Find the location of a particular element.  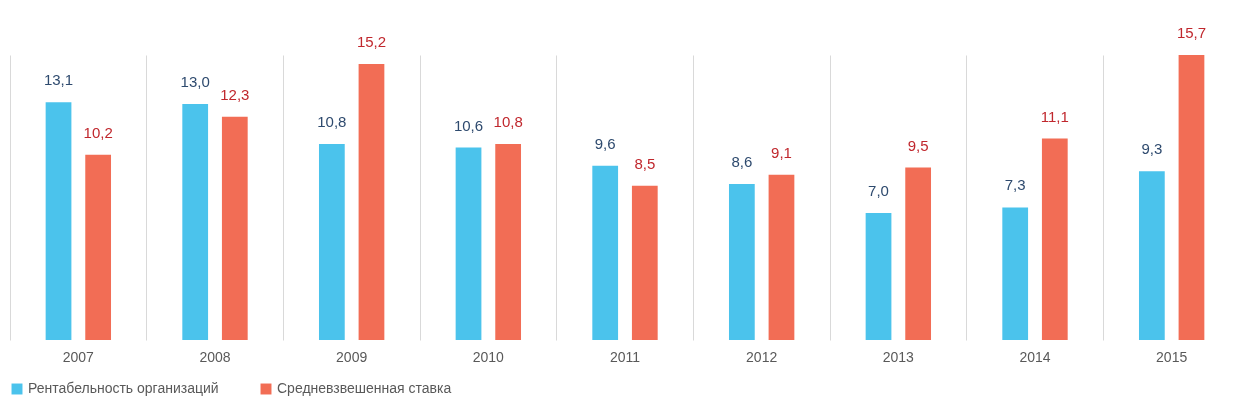

data-label: 9,5 is located at coordinates (918, 145).